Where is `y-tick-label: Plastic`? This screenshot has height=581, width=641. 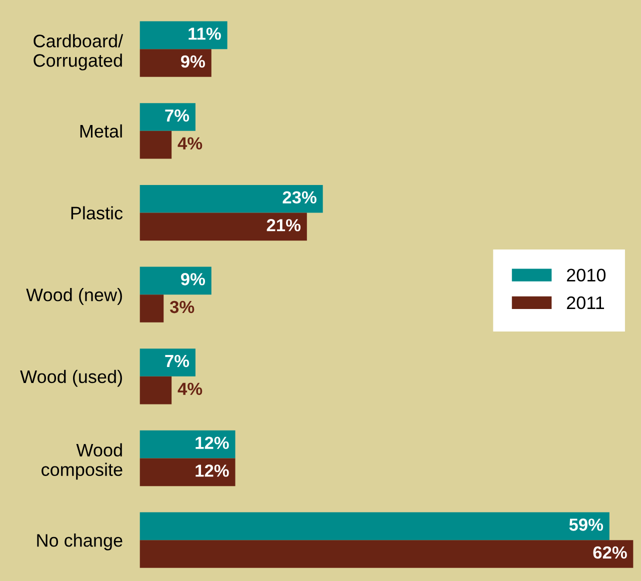 y-tick-label: Plastic is located at coordinates (97, 213).